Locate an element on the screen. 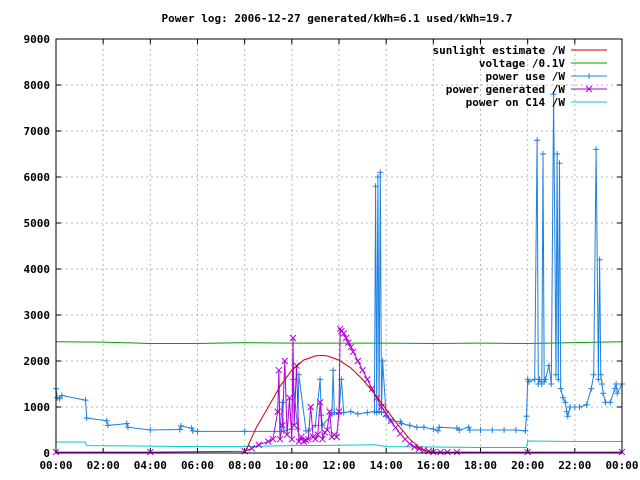 The image size is (640, 480). x-tick-label: 14:00 is located at coordinates (386, 465).